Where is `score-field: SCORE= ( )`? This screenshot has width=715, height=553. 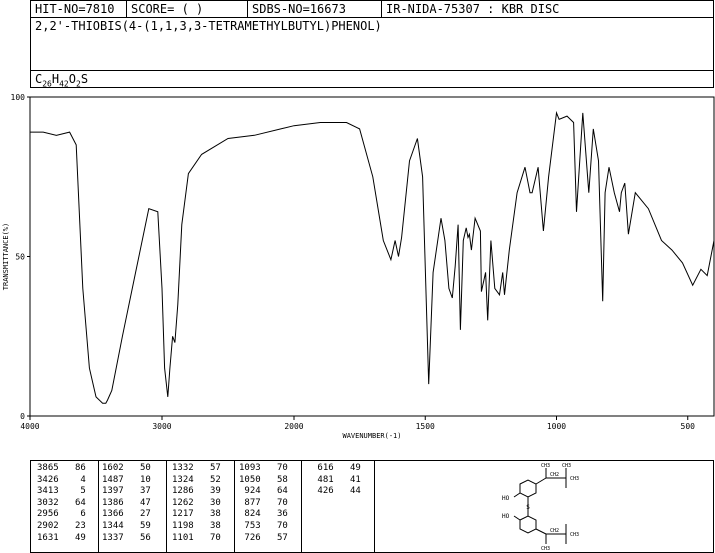 score-field: SCORE= ( ) is located at coordinates (167, 9).